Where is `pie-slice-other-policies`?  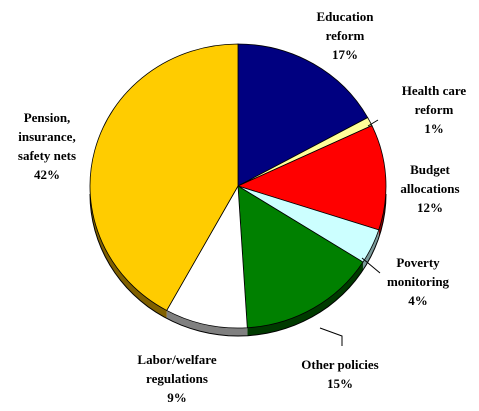 pie-slice-other-policies is located at coordinates (300, 257).